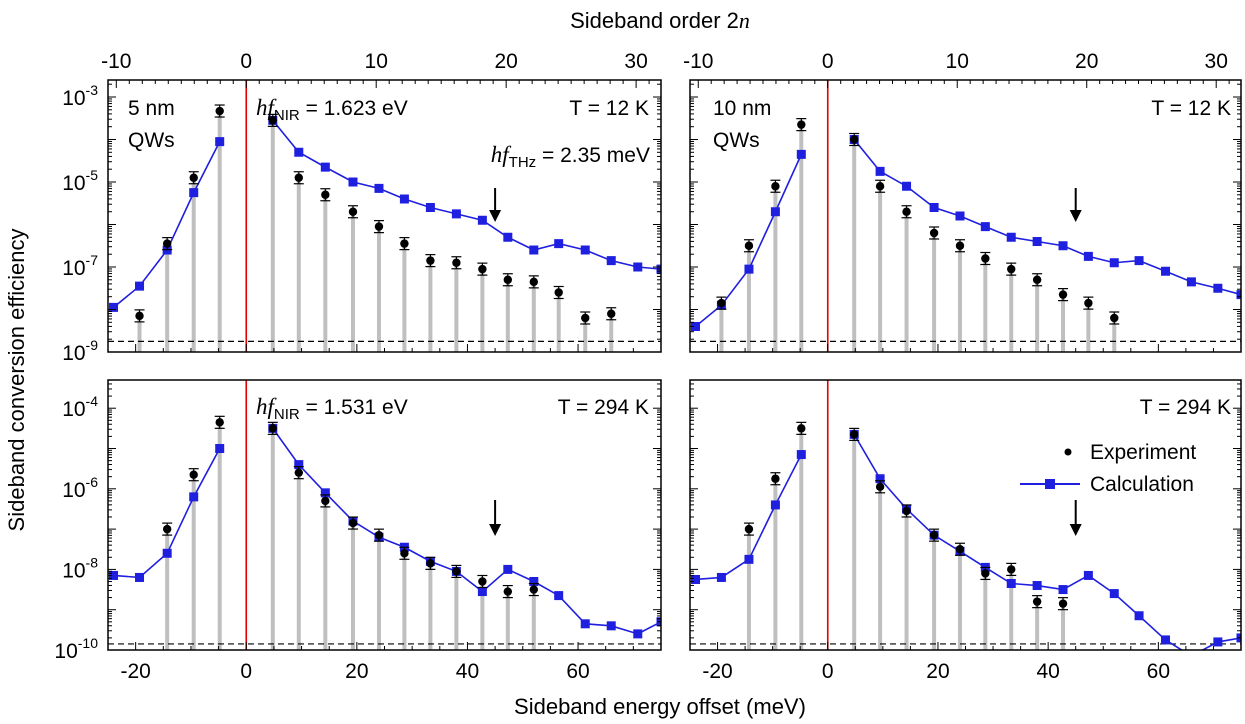 Image resolution: width=1245 pixels, height=724 pixels. I want to click on y-tick-label: 10⁻⁶, so click(80, 488).